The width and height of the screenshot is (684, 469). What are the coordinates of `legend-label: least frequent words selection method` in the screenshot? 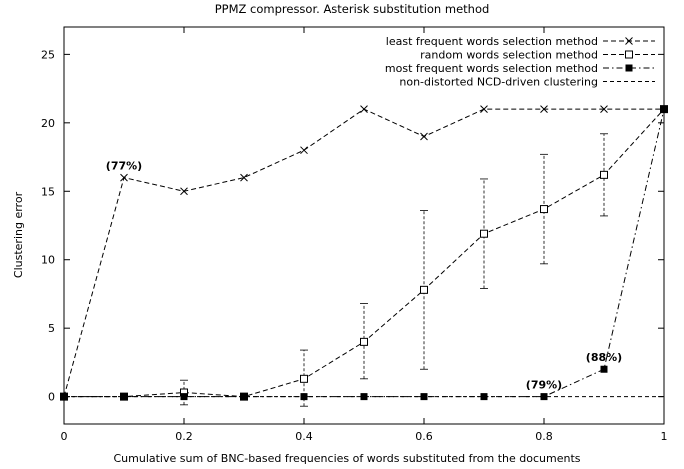 It's located at (492, 41).